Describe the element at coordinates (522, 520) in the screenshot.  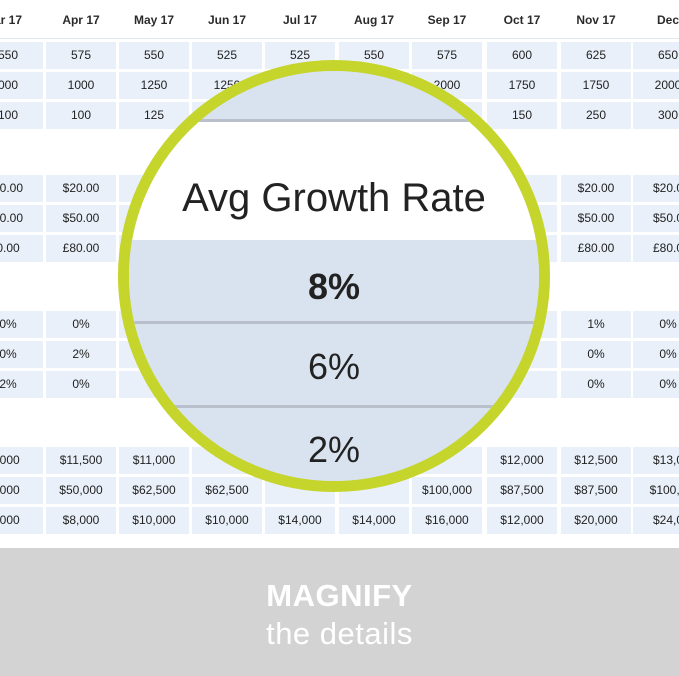
I see `table-cell: $12,000` at that location.